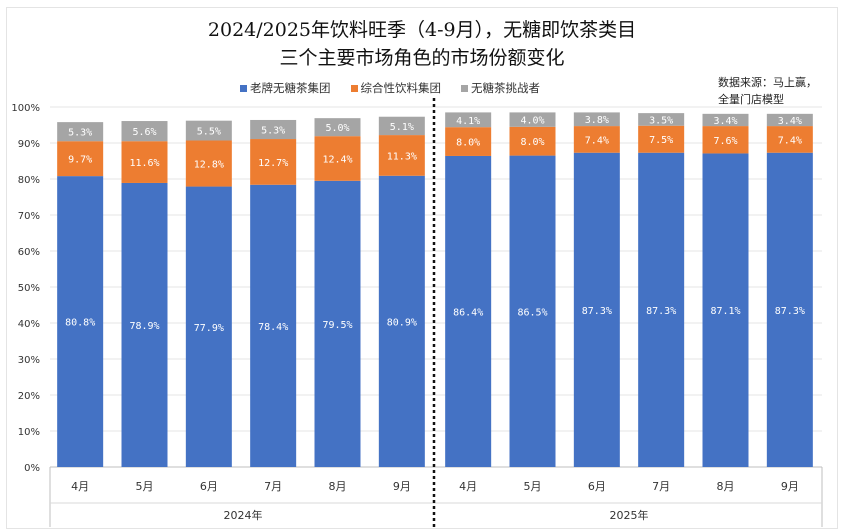 This screenshot has height=532, width=844. Describe the element at coordinates (29, 324) in the screenshot. I see `y-tick-label: 40%` at that location.